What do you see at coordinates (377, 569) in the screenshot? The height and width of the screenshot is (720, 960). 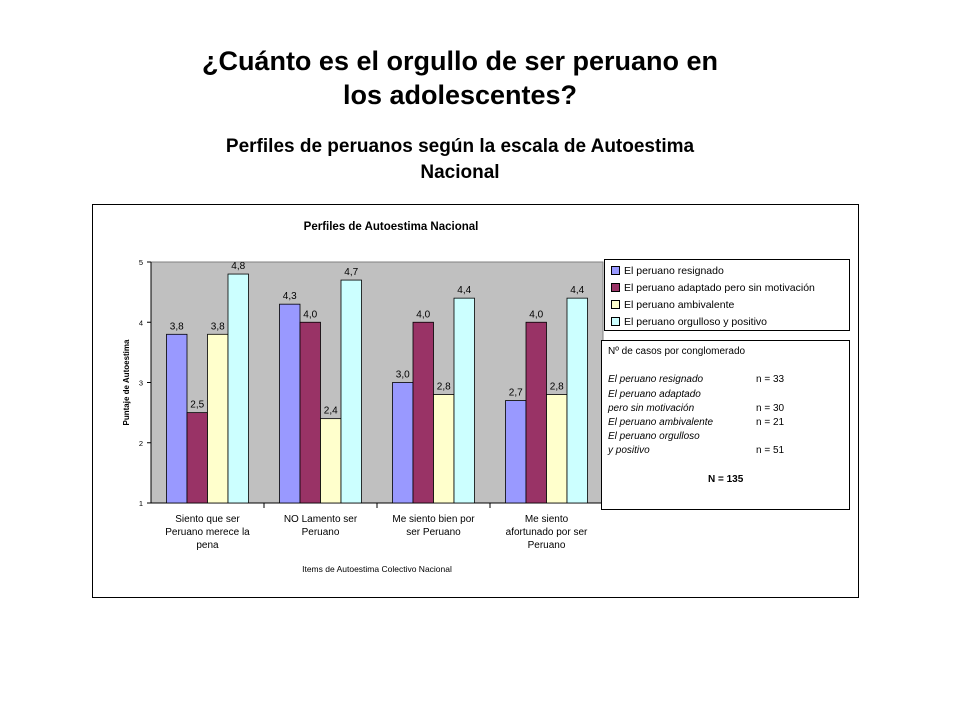 I see `x-axis-label: Items de Autoestima Colectivo Nacional` at bounding box center [377, 569].